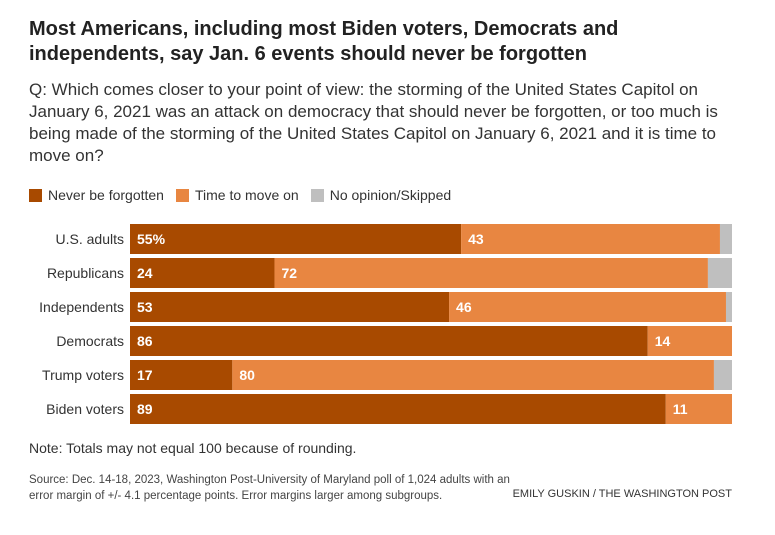 The height and width of the screenshot is (535, 775). What do you see at coordinates (663, 341) in the screenshot?
I see `data-label: 14` at bounding box center [663, 341].